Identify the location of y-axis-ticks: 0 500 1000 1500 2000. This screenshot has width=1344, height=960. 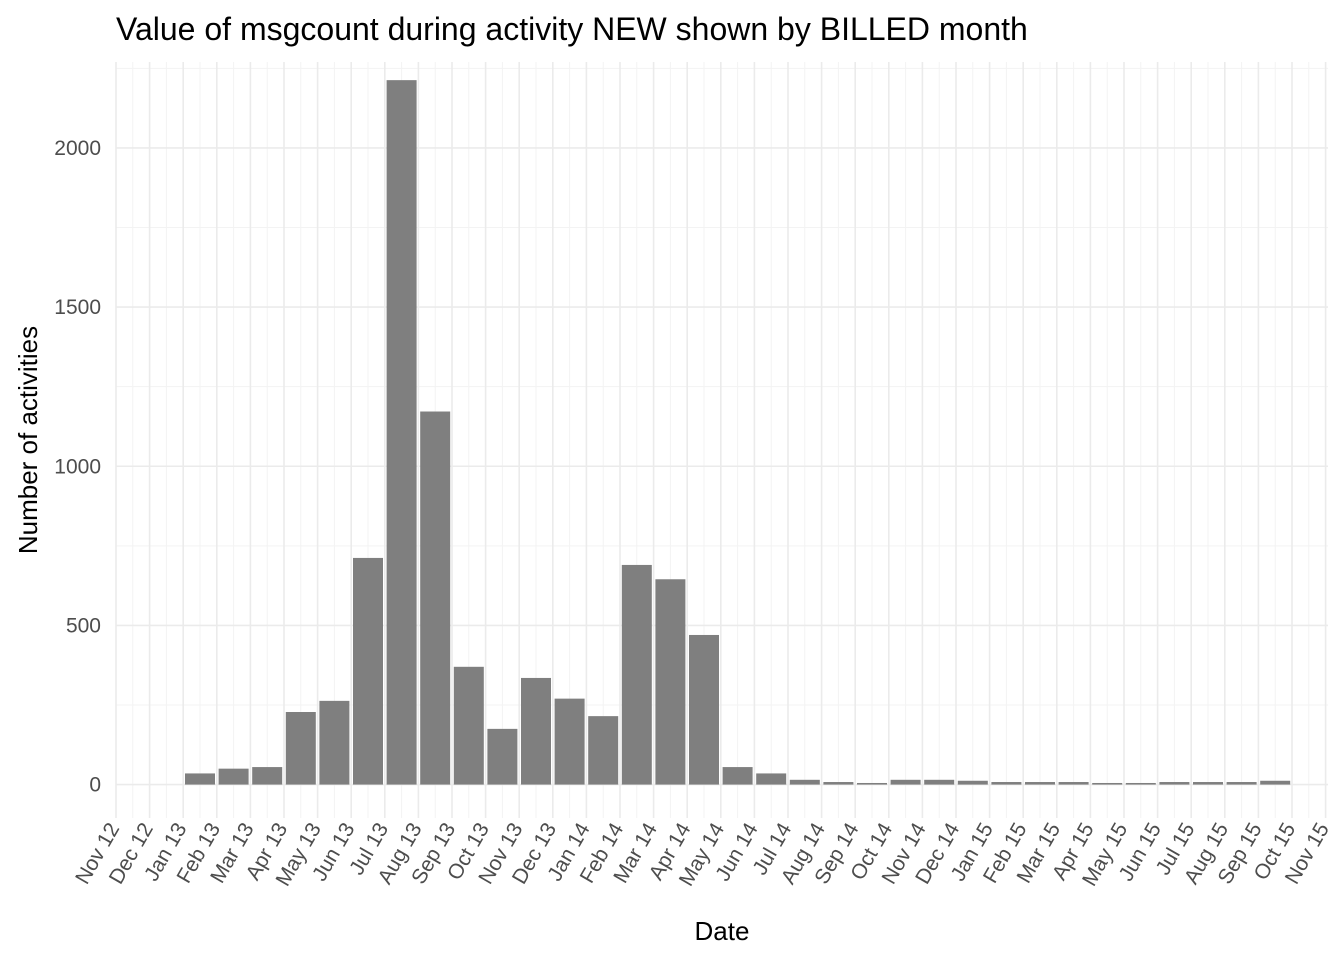
(77, 467).